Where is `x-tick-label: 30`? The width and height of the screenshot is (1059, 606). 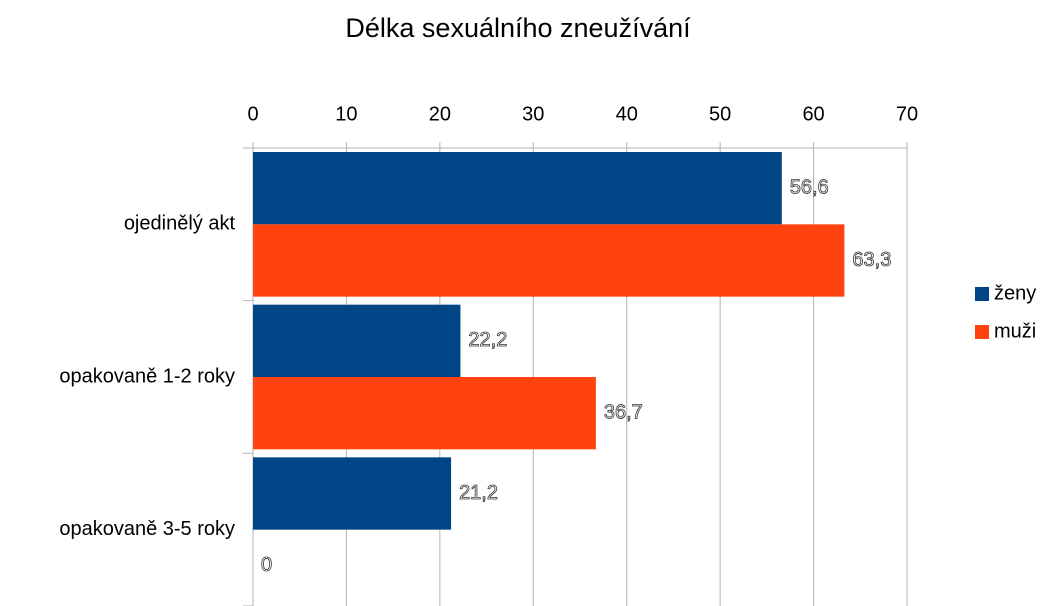 x-tick-label: 30 is located at coordinates (533, 114).